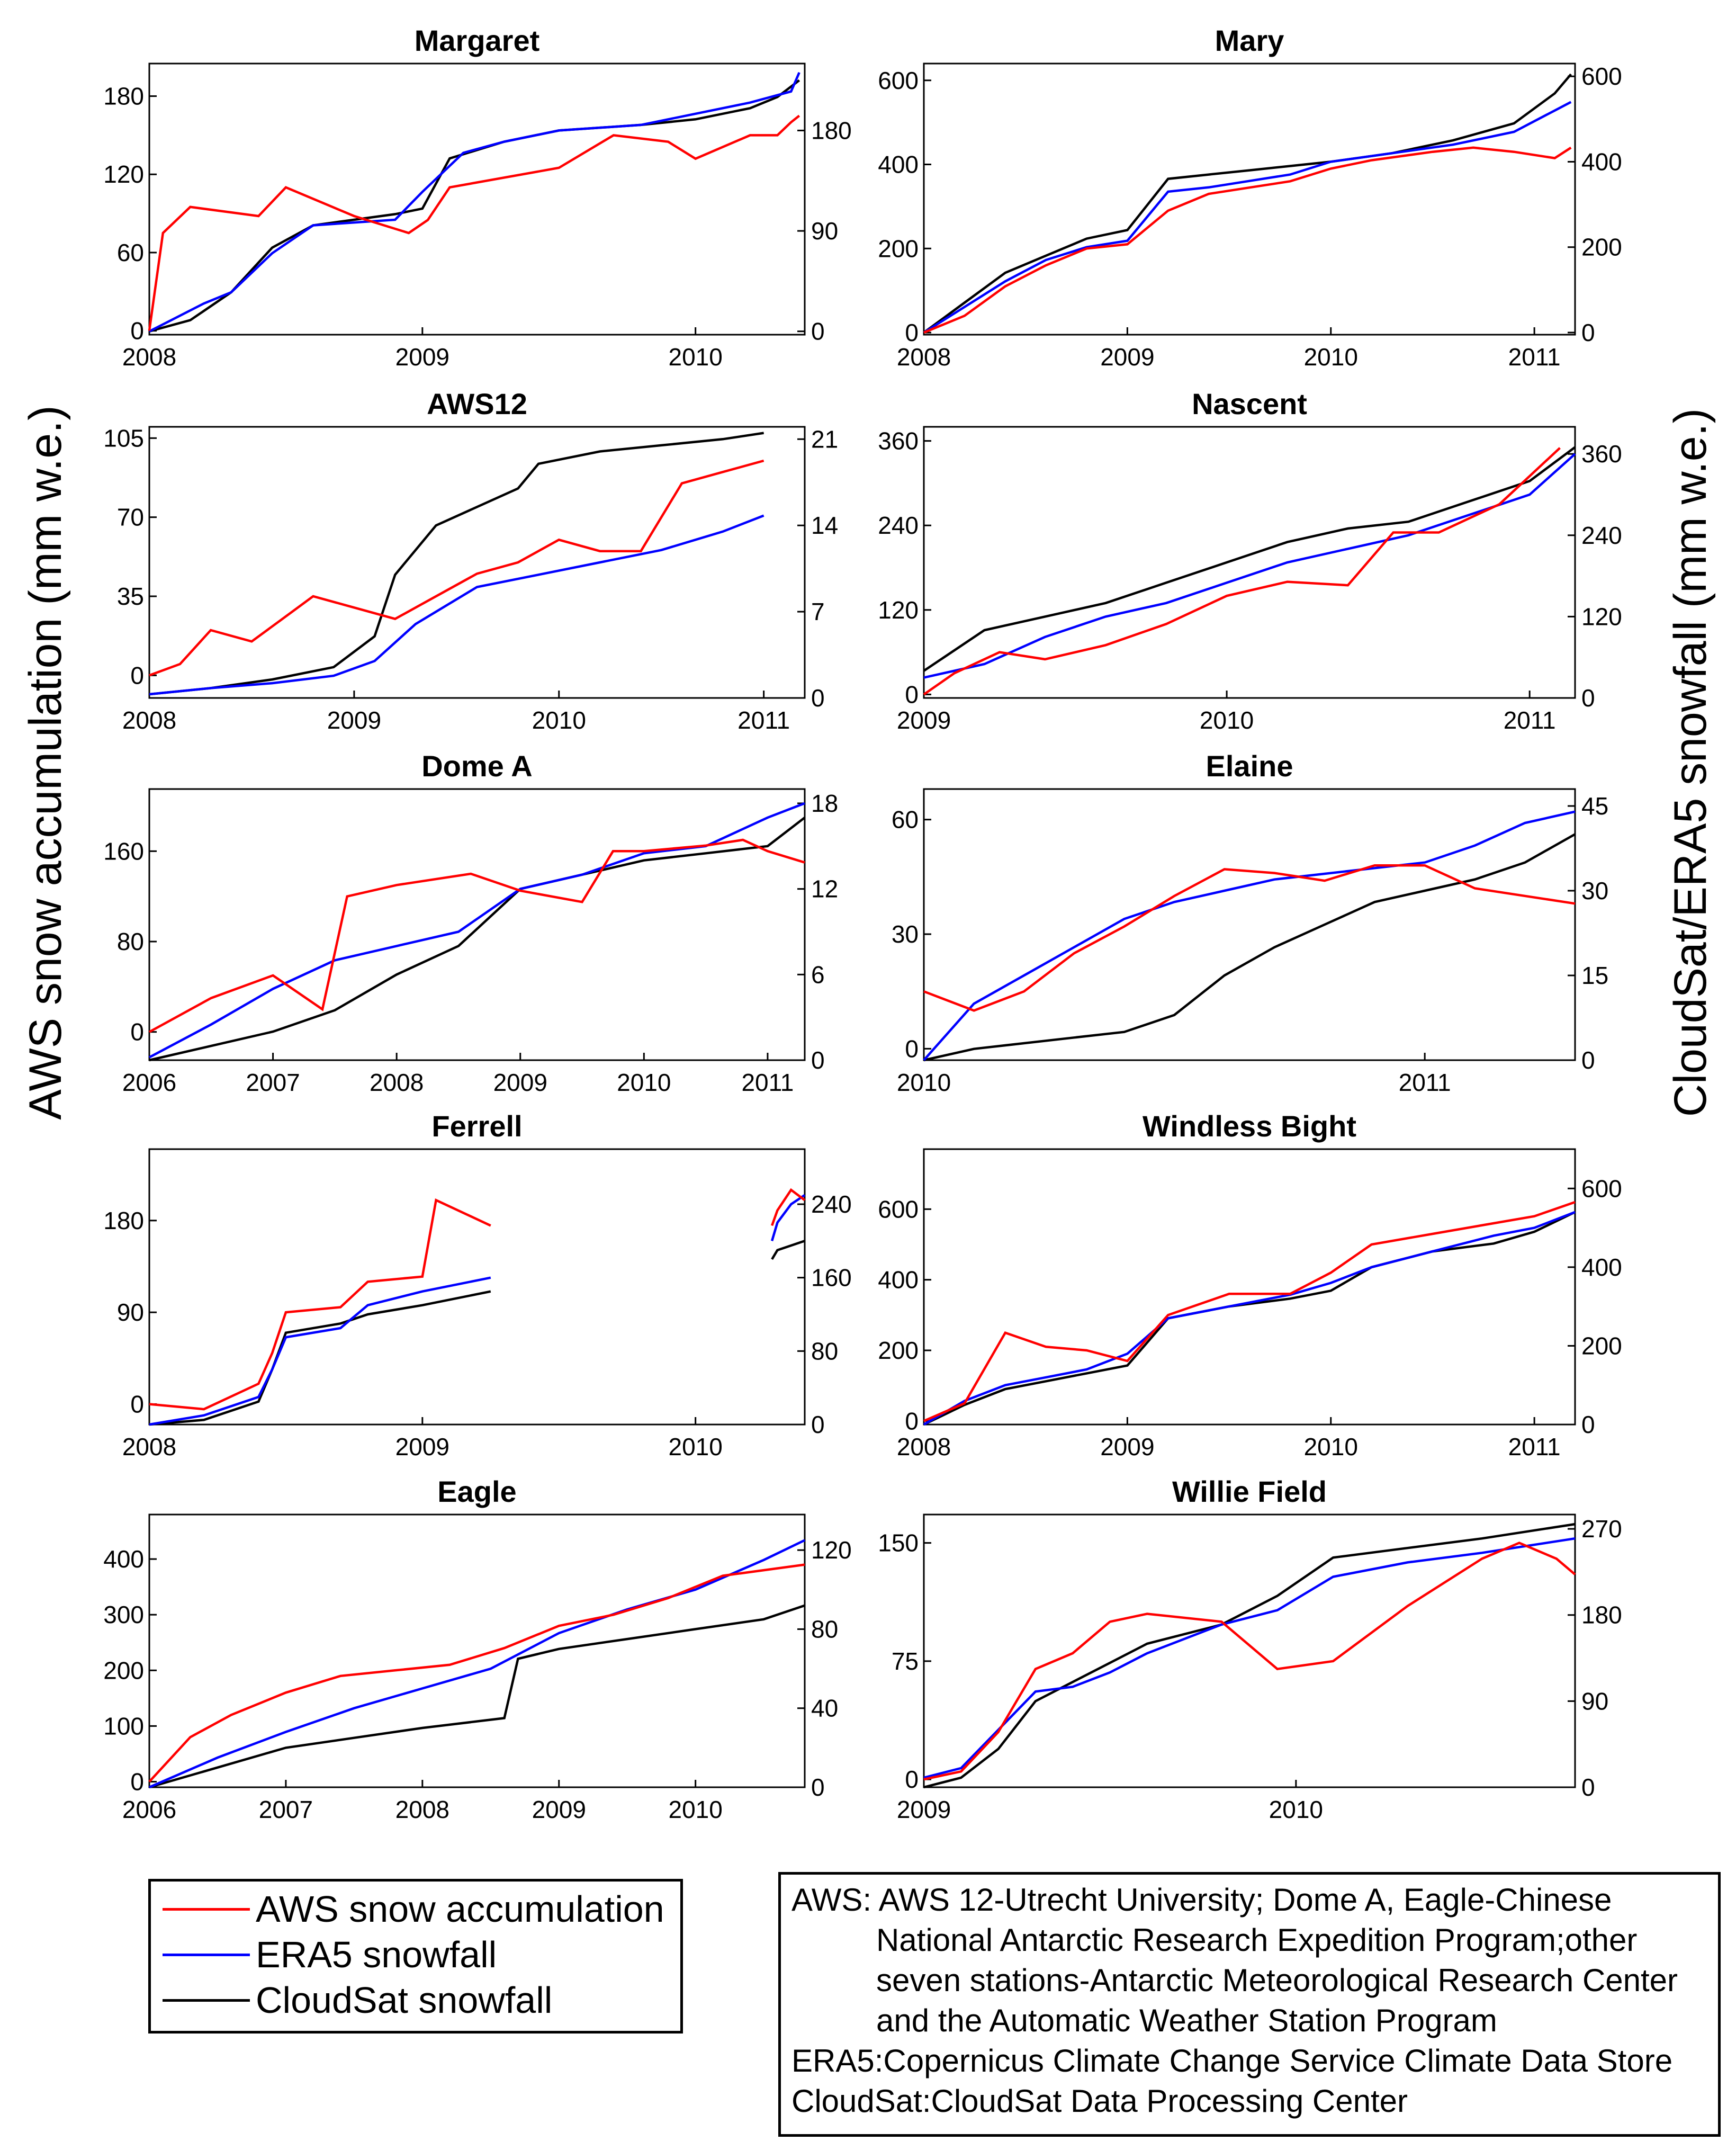  Describe the element at coordinates (1250, 403) in the screenshot. I see `panel-title: Nascent` at that location.